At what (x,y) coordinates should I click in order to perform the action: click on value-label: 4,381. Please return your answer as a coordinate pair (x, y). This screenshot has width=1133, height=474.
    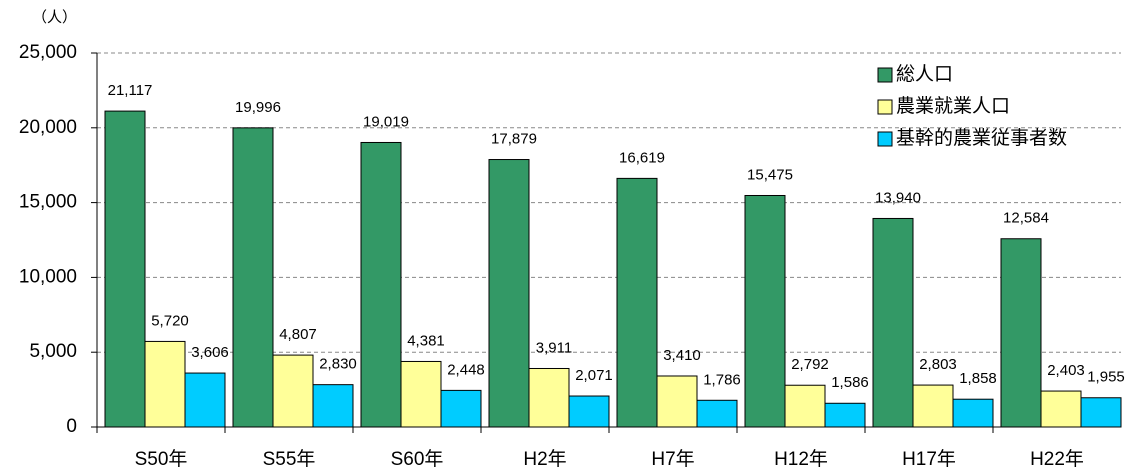
    Looking at the image, I should click on (426, 340).